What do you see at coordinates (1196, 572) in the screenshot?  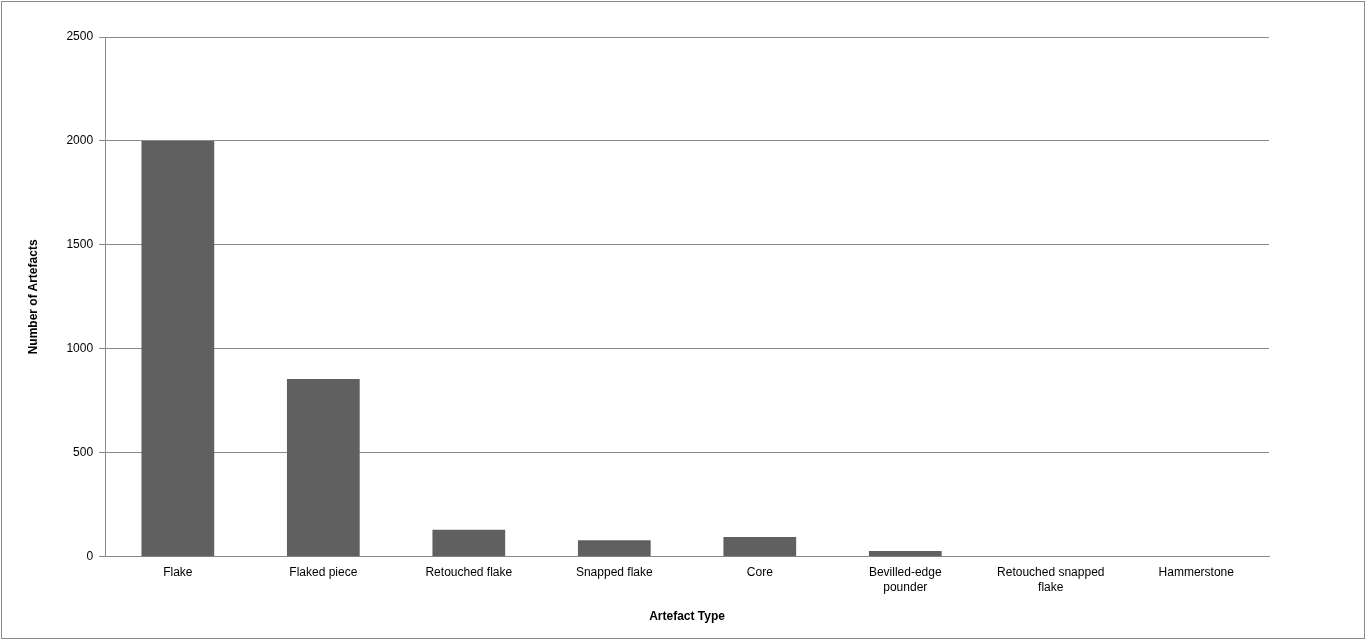 I see `x-tick-label: Hammerstone` at bounding box center [1196, 572].